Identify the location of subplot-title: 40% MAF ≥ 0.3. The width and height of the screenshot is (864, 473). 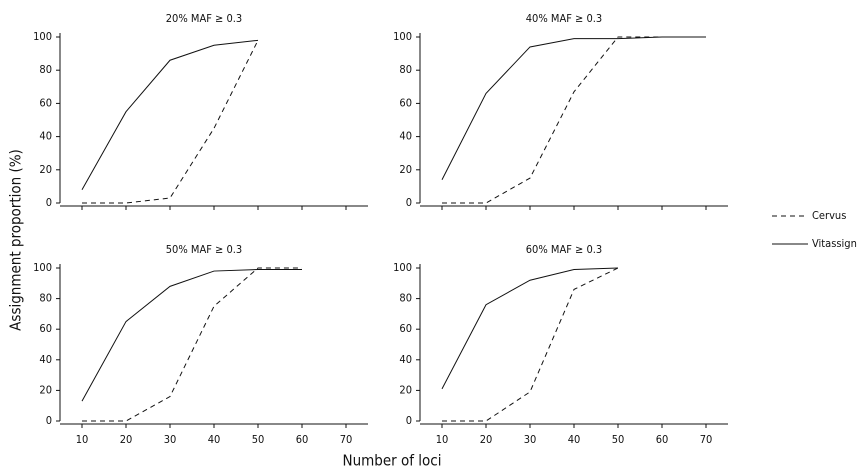
(564, 18).